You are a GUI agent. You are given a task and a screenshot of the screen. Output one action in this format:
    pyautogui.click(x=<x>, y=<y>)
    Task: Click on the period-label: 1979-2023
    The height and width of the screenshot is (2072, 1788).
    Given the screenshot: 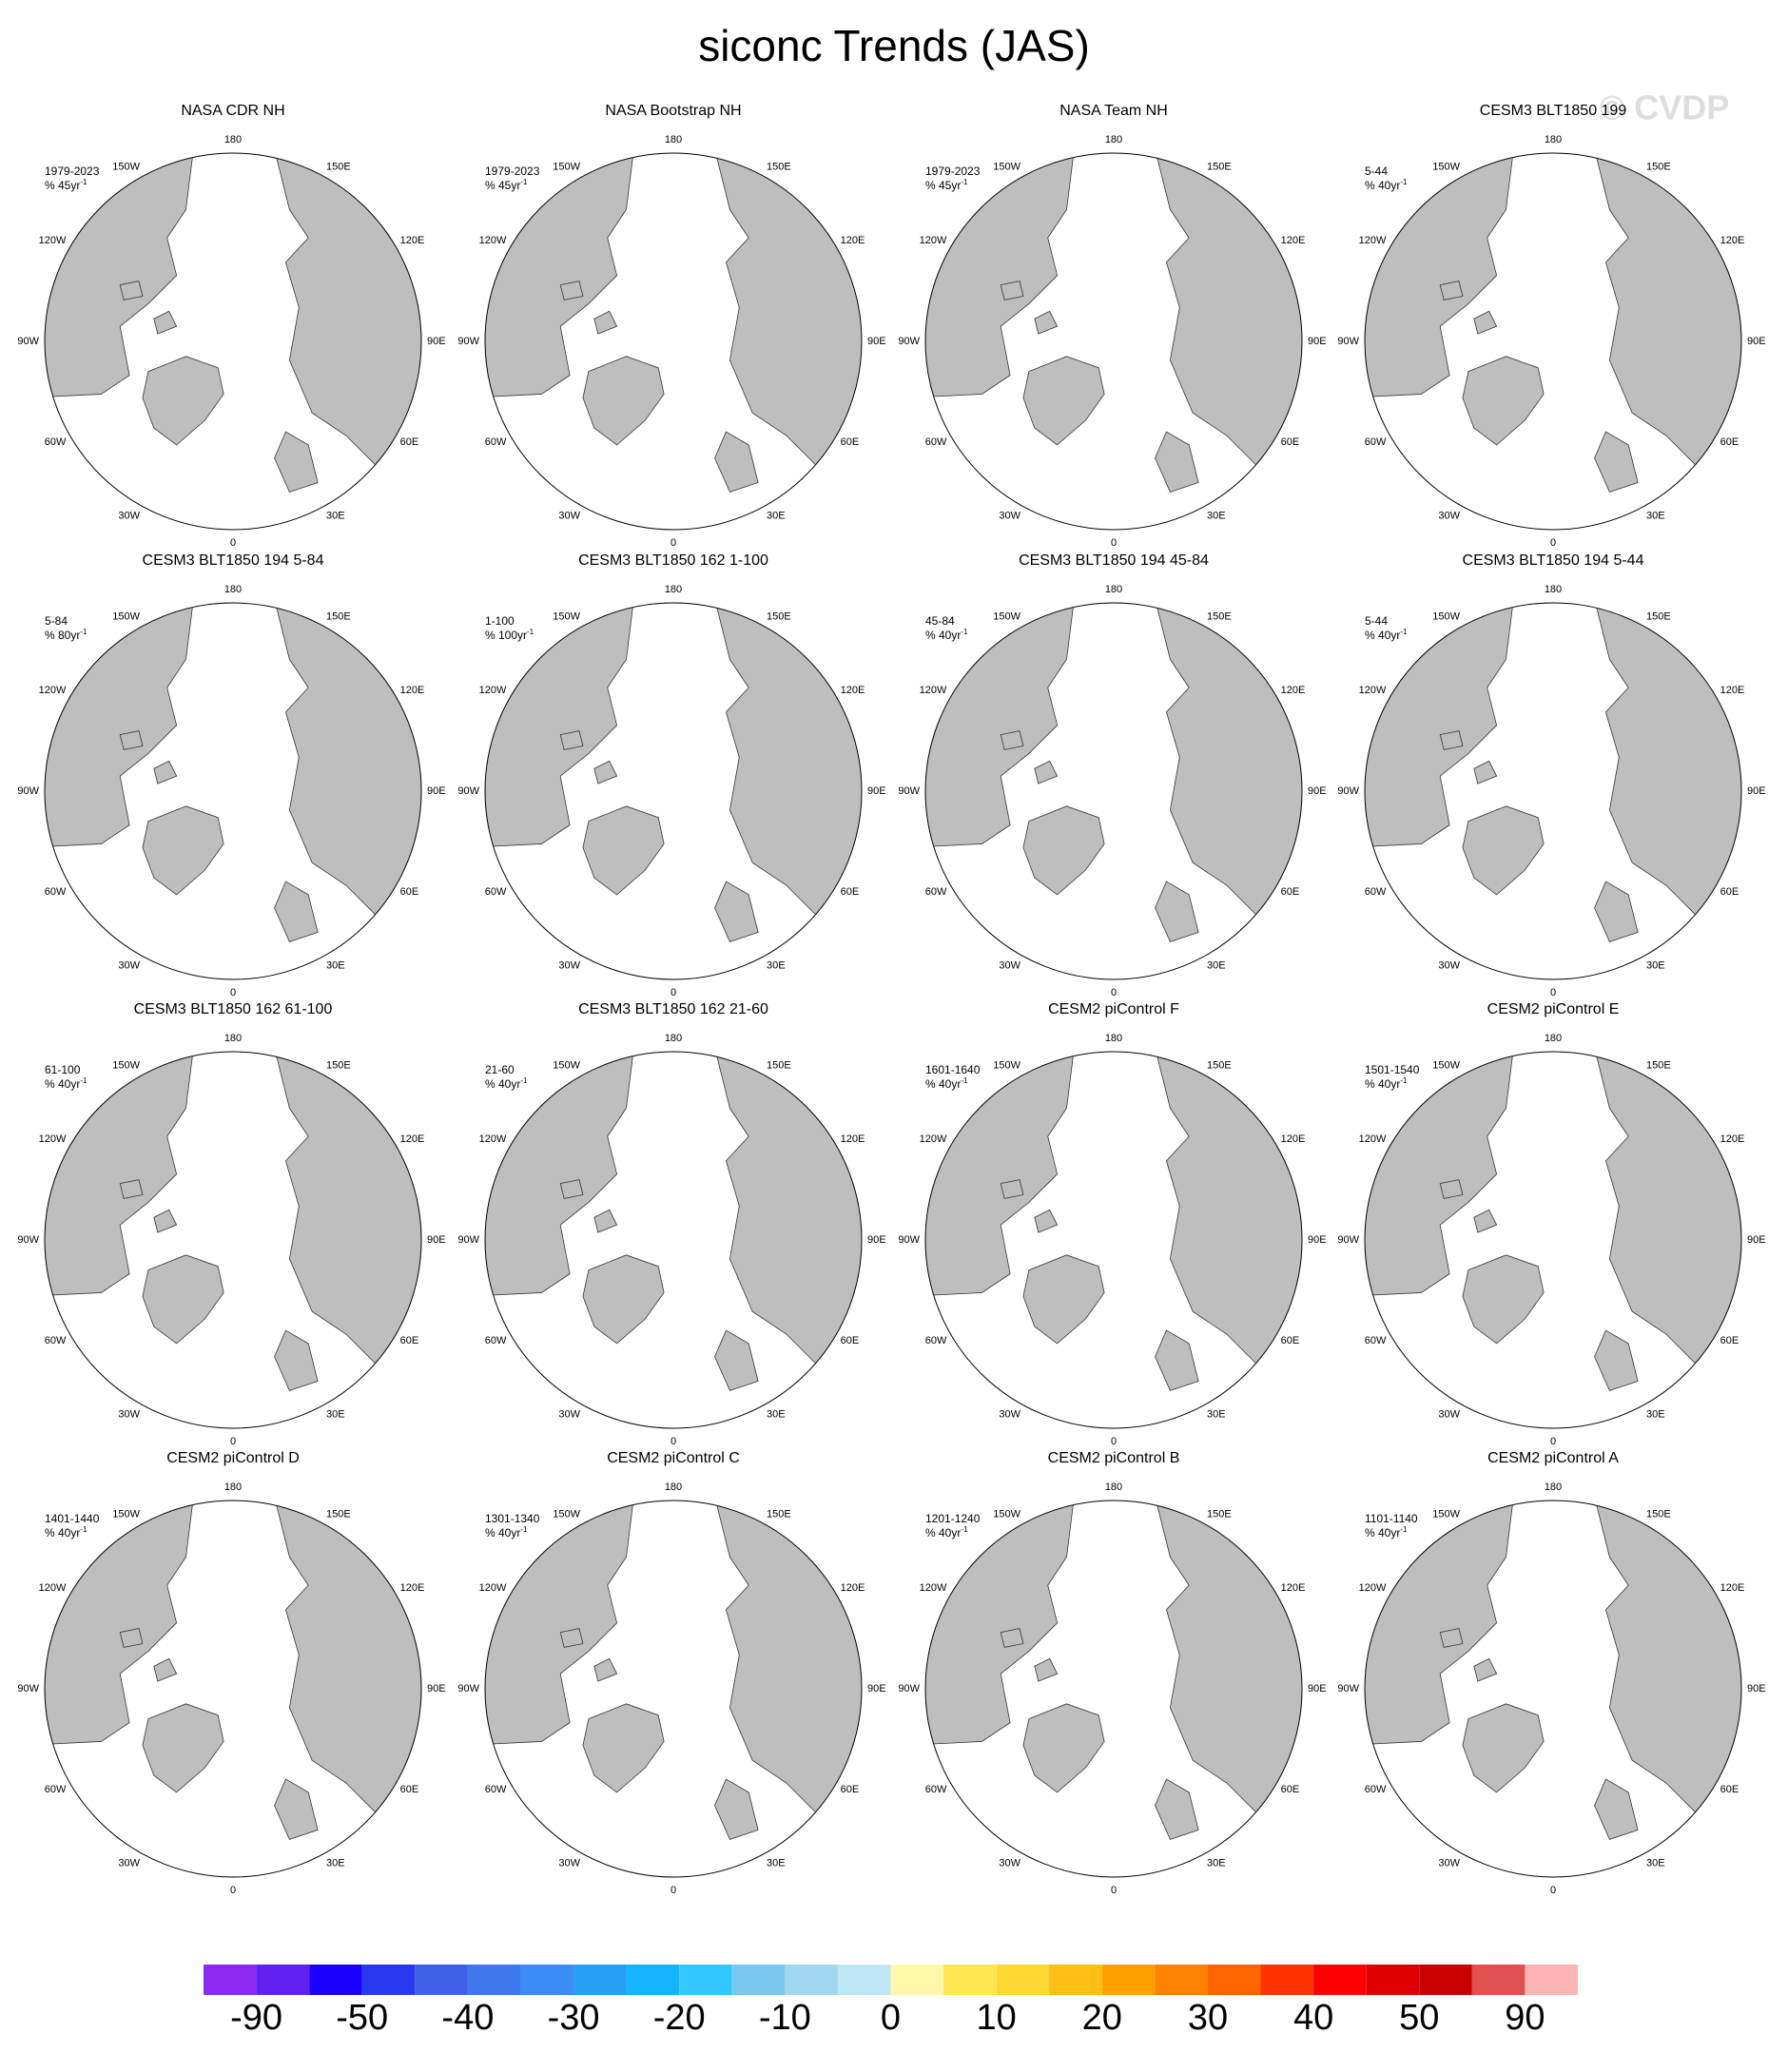 What is the action you would take?
    pyautogui.click(x=512, y=171)
    